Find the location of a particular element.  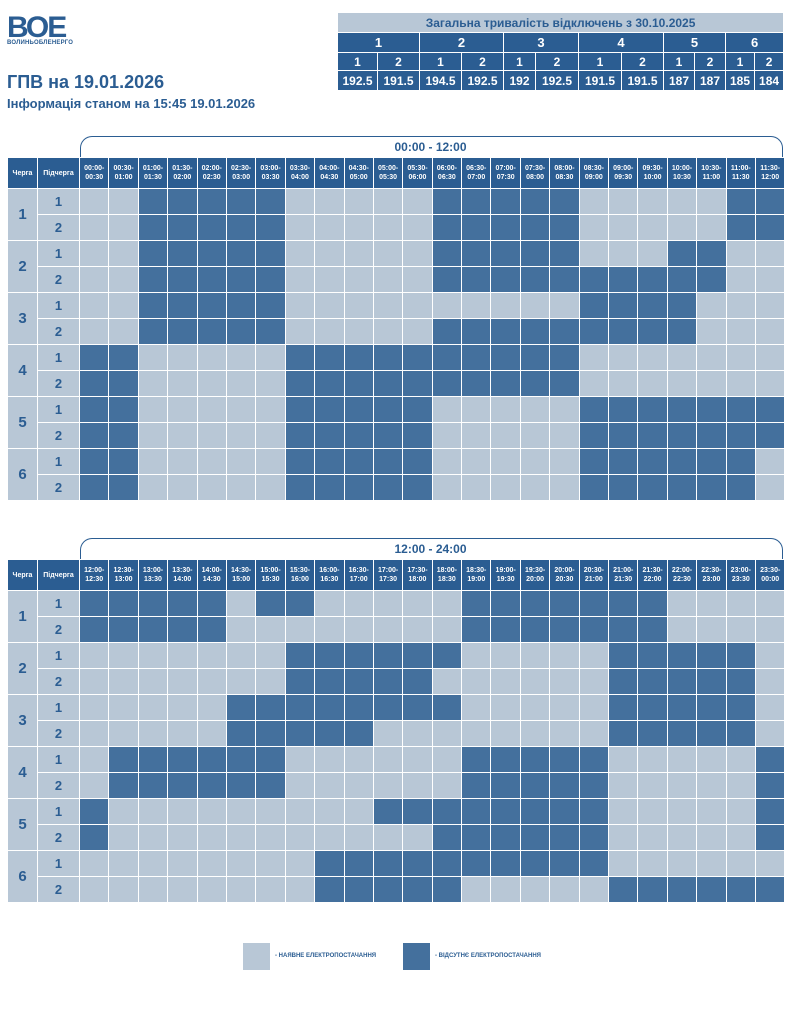

summary-value: 192 is located at coordinates (519, 80).